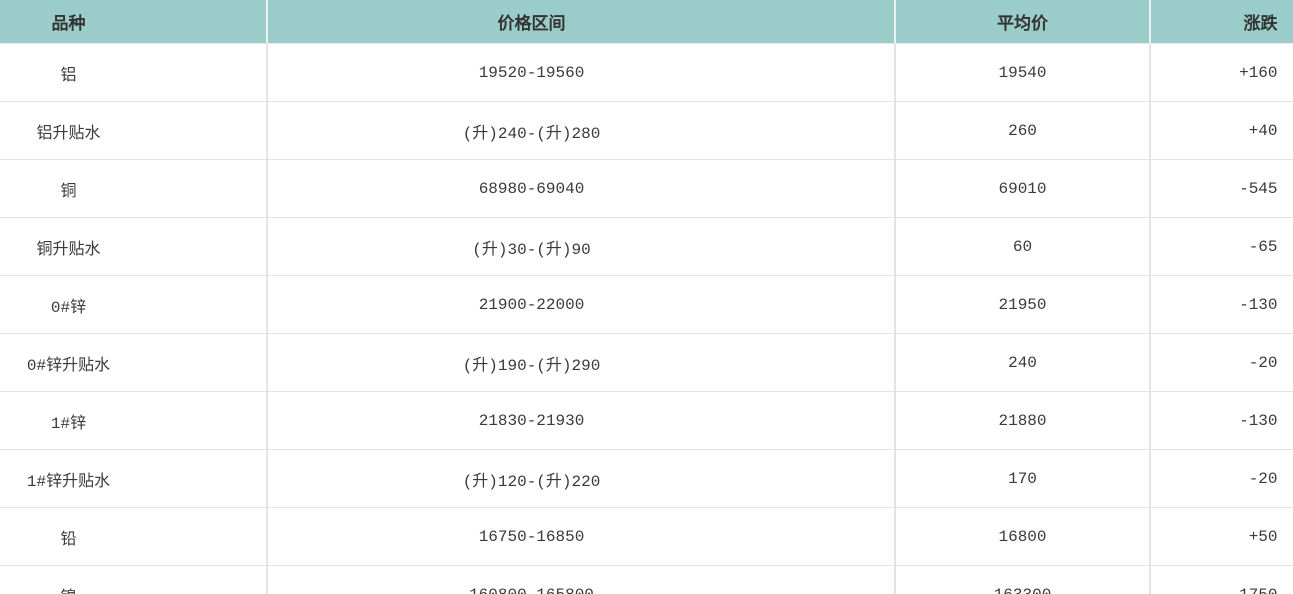 Image resolution: width=1293 pixels, height=594 pixels. I want to click on cell-change: -545, so click(1221, 188).